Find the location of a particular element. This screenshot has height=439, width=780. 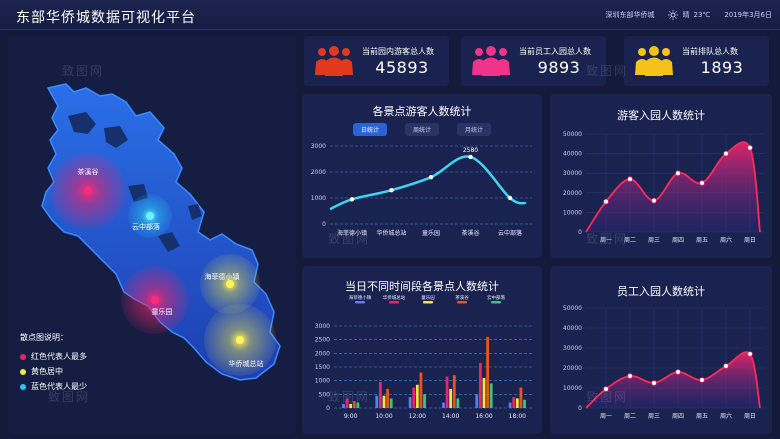

kpi-value: 45893 is located at coordinates (402, 67).